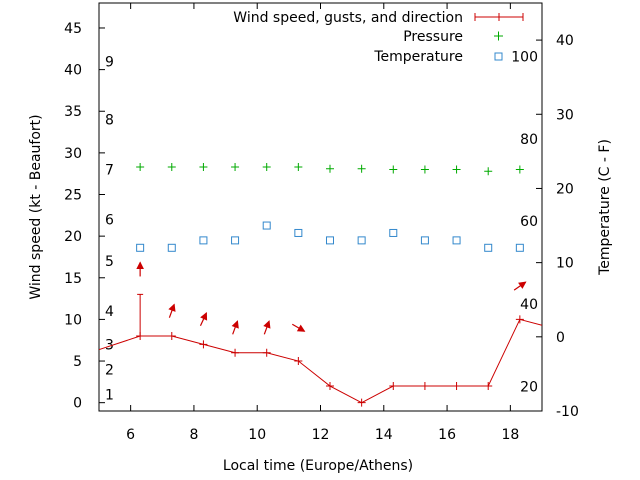 The height and width of the screenshot is (480, 640). What do you see at coordinates (605, 207) in the screenshot?
I see `y-axis-right-label: Temperature (C - F)` at bounding box center [605, 207].